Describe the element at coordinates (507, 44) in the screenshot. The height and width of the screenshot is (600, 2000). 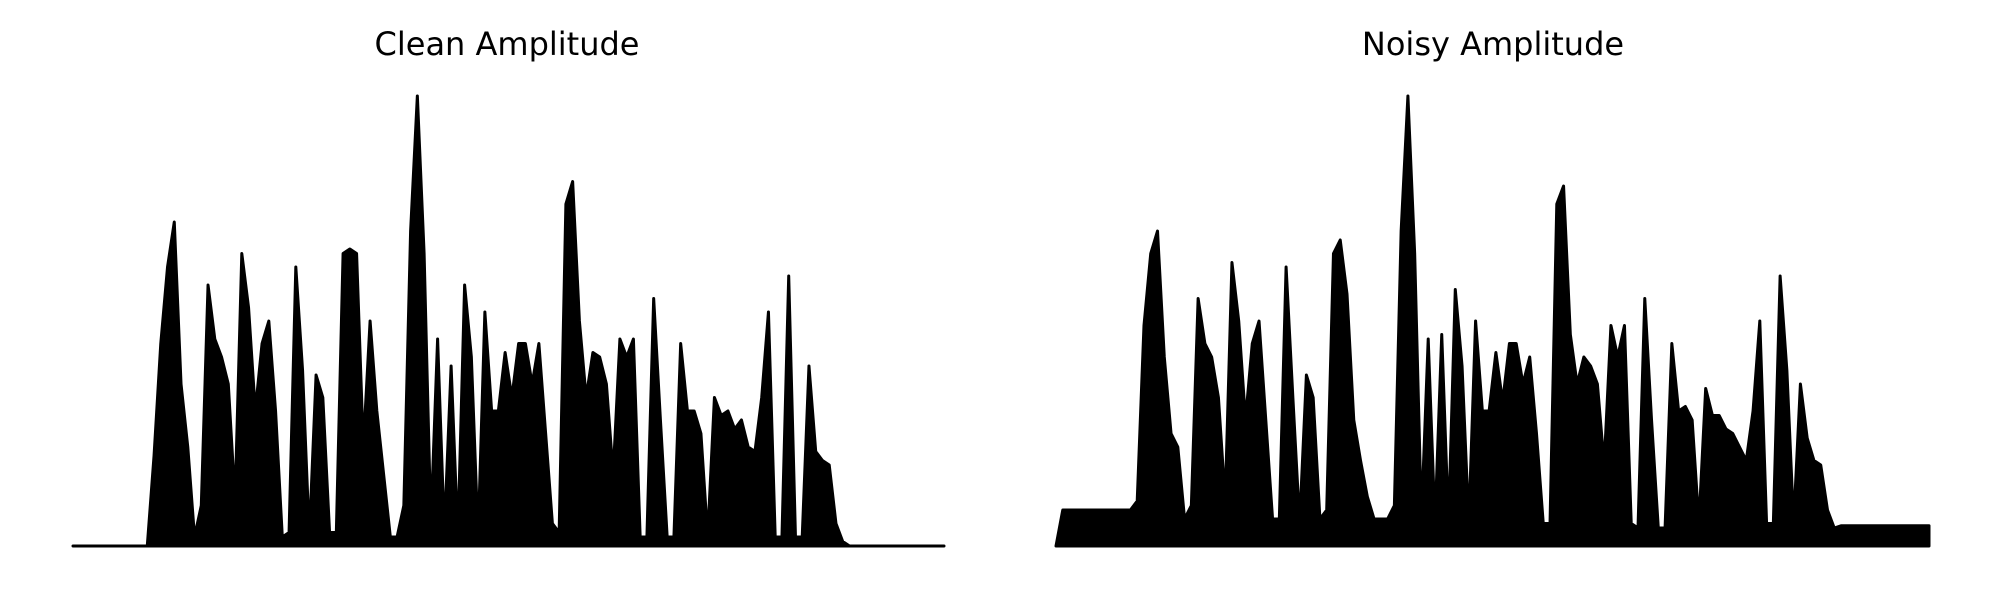
I see `chart-title: Clean Amplitude` at that location.